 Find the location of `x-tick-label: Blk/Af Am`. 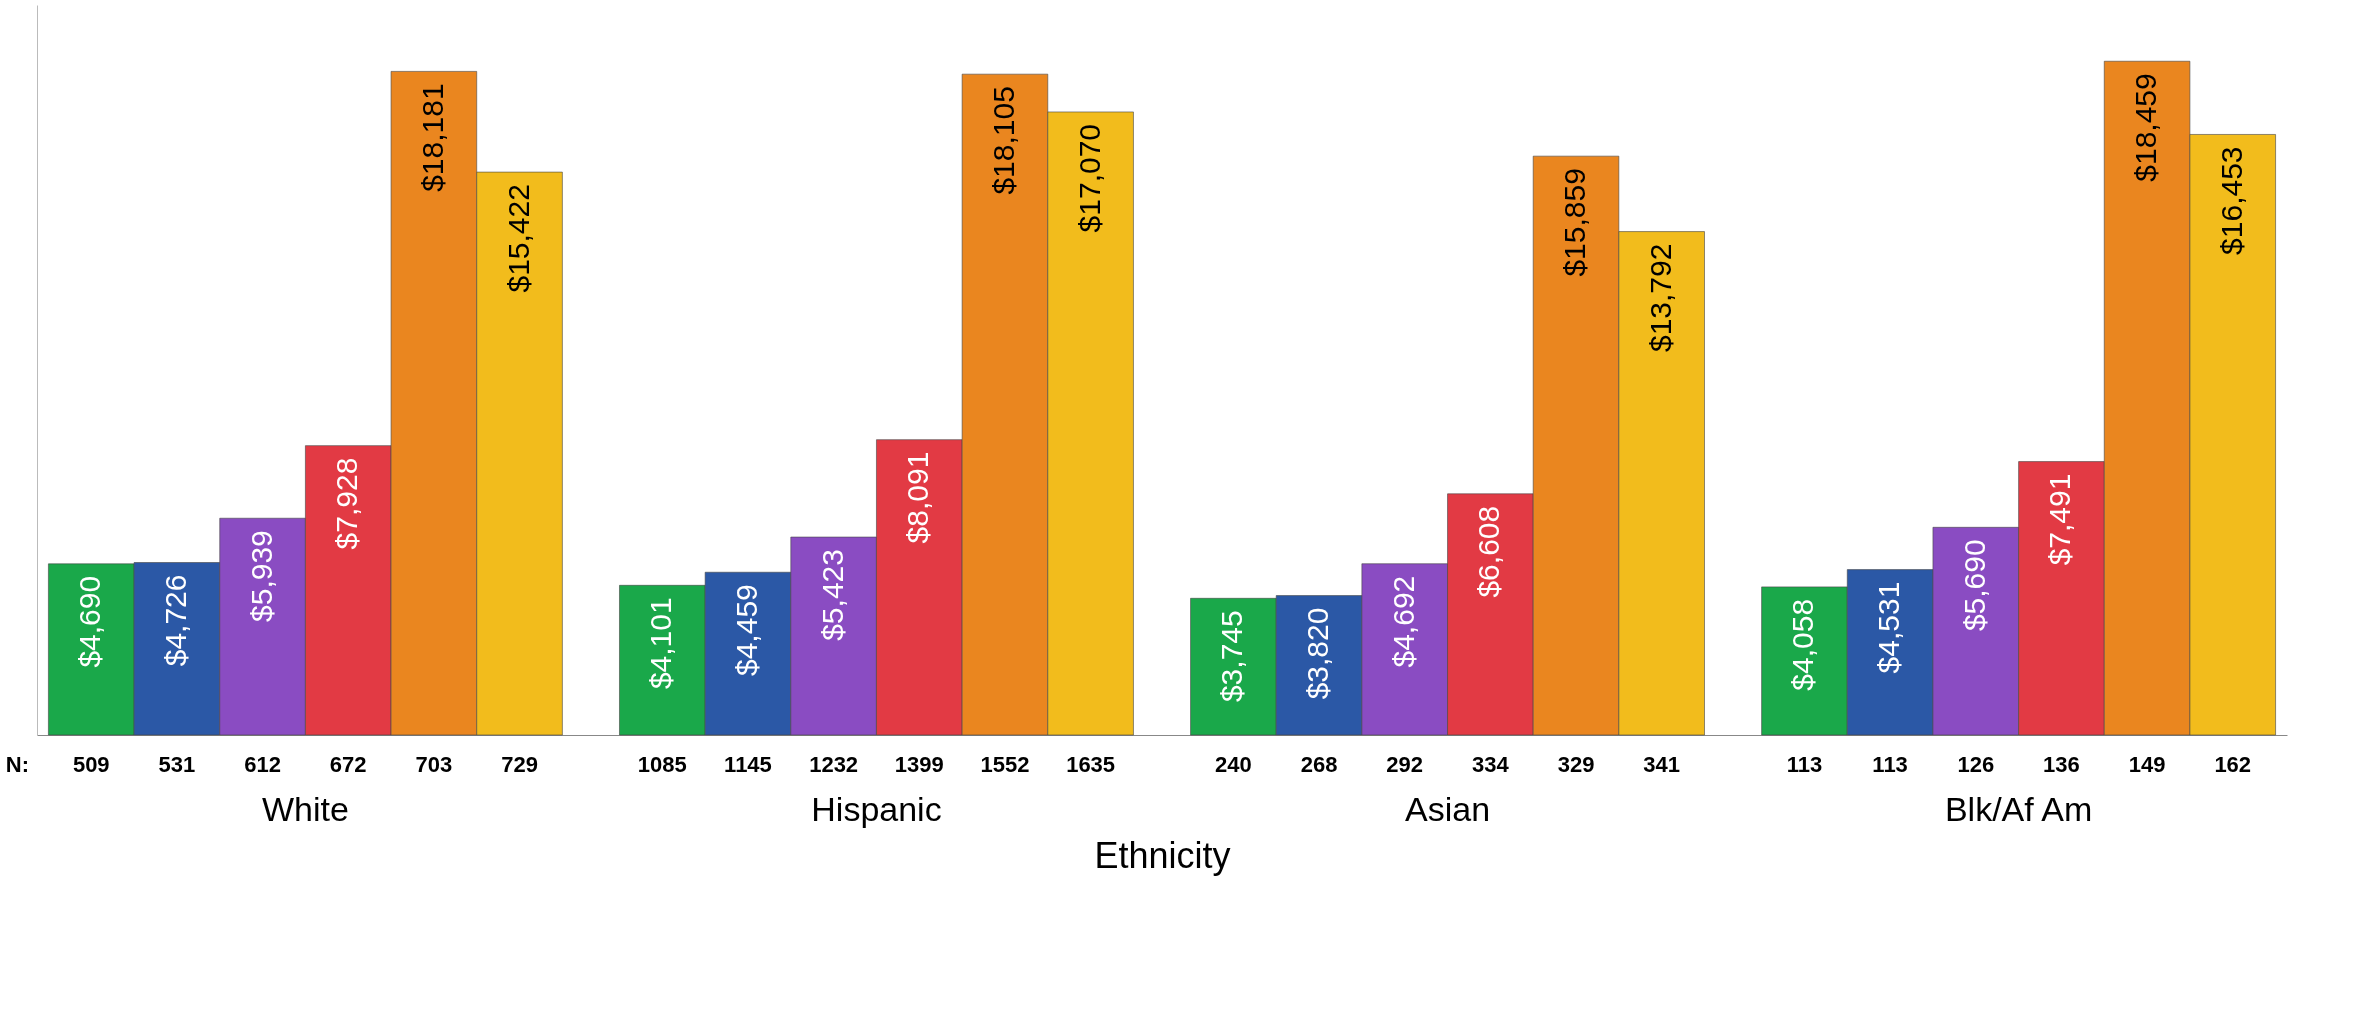

x-tick-label: Blk/Af Am is located at coordinates (2018, 808).